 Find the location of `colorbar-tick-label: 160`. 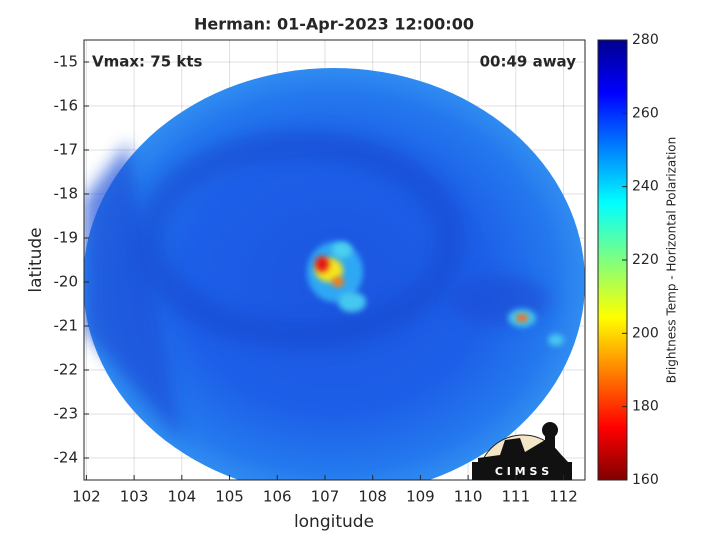

colorbar-tick-label: 160 is located at coordinates (645, 480).